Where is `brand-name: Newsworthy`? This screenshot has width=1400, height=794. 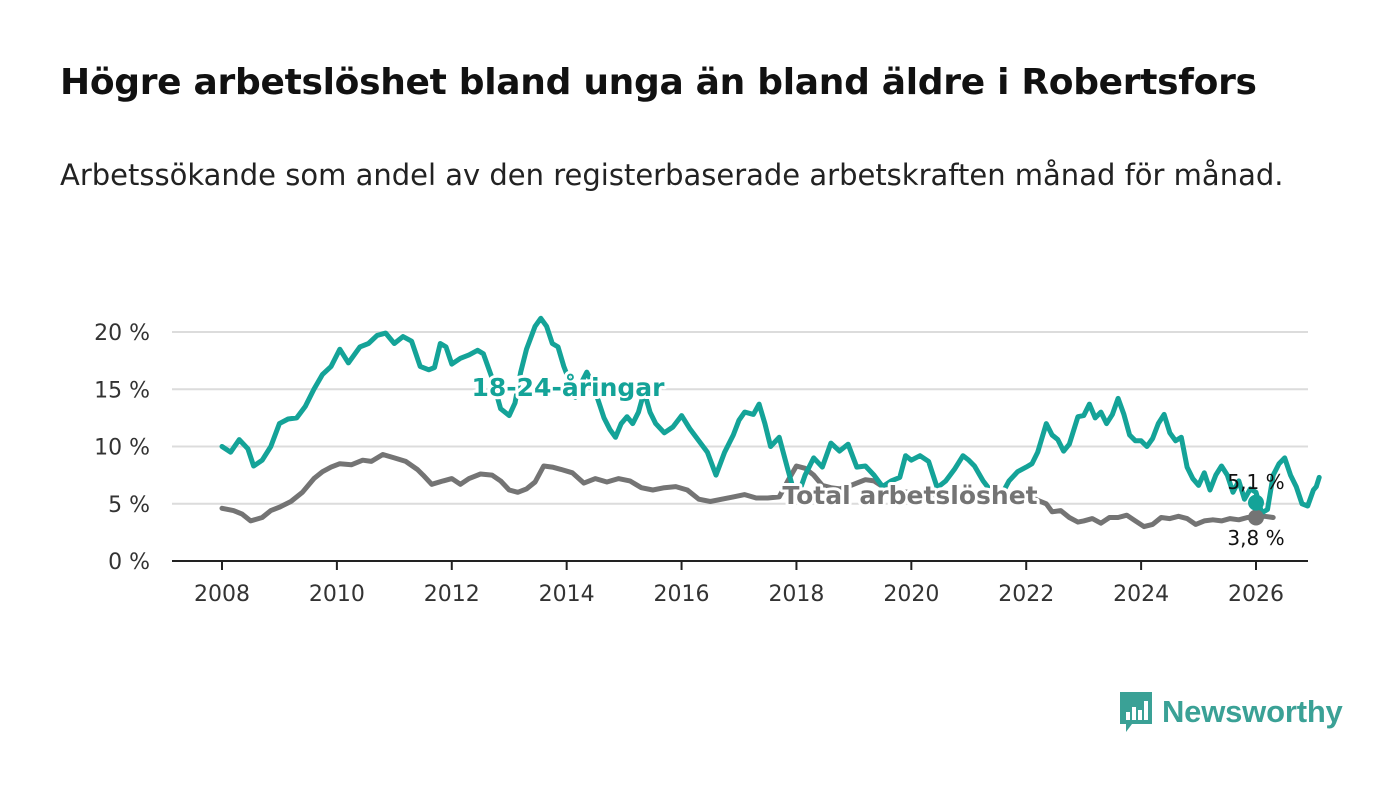 brand-name: Newsworthy is located at coordinates (1252, 711).